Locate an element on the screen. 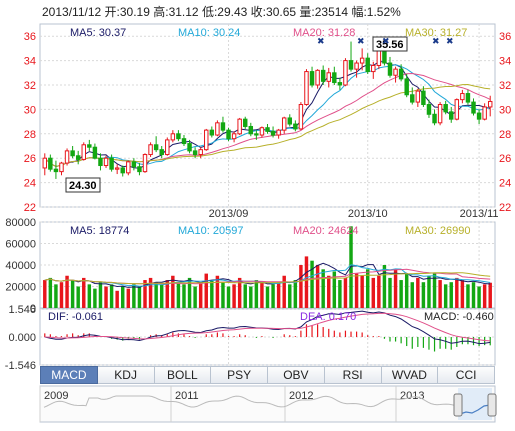 The width and height of the screenshot is (515, 431). vol-legend-ma30: MA30: 26990 is located at coordinates (437, 231).